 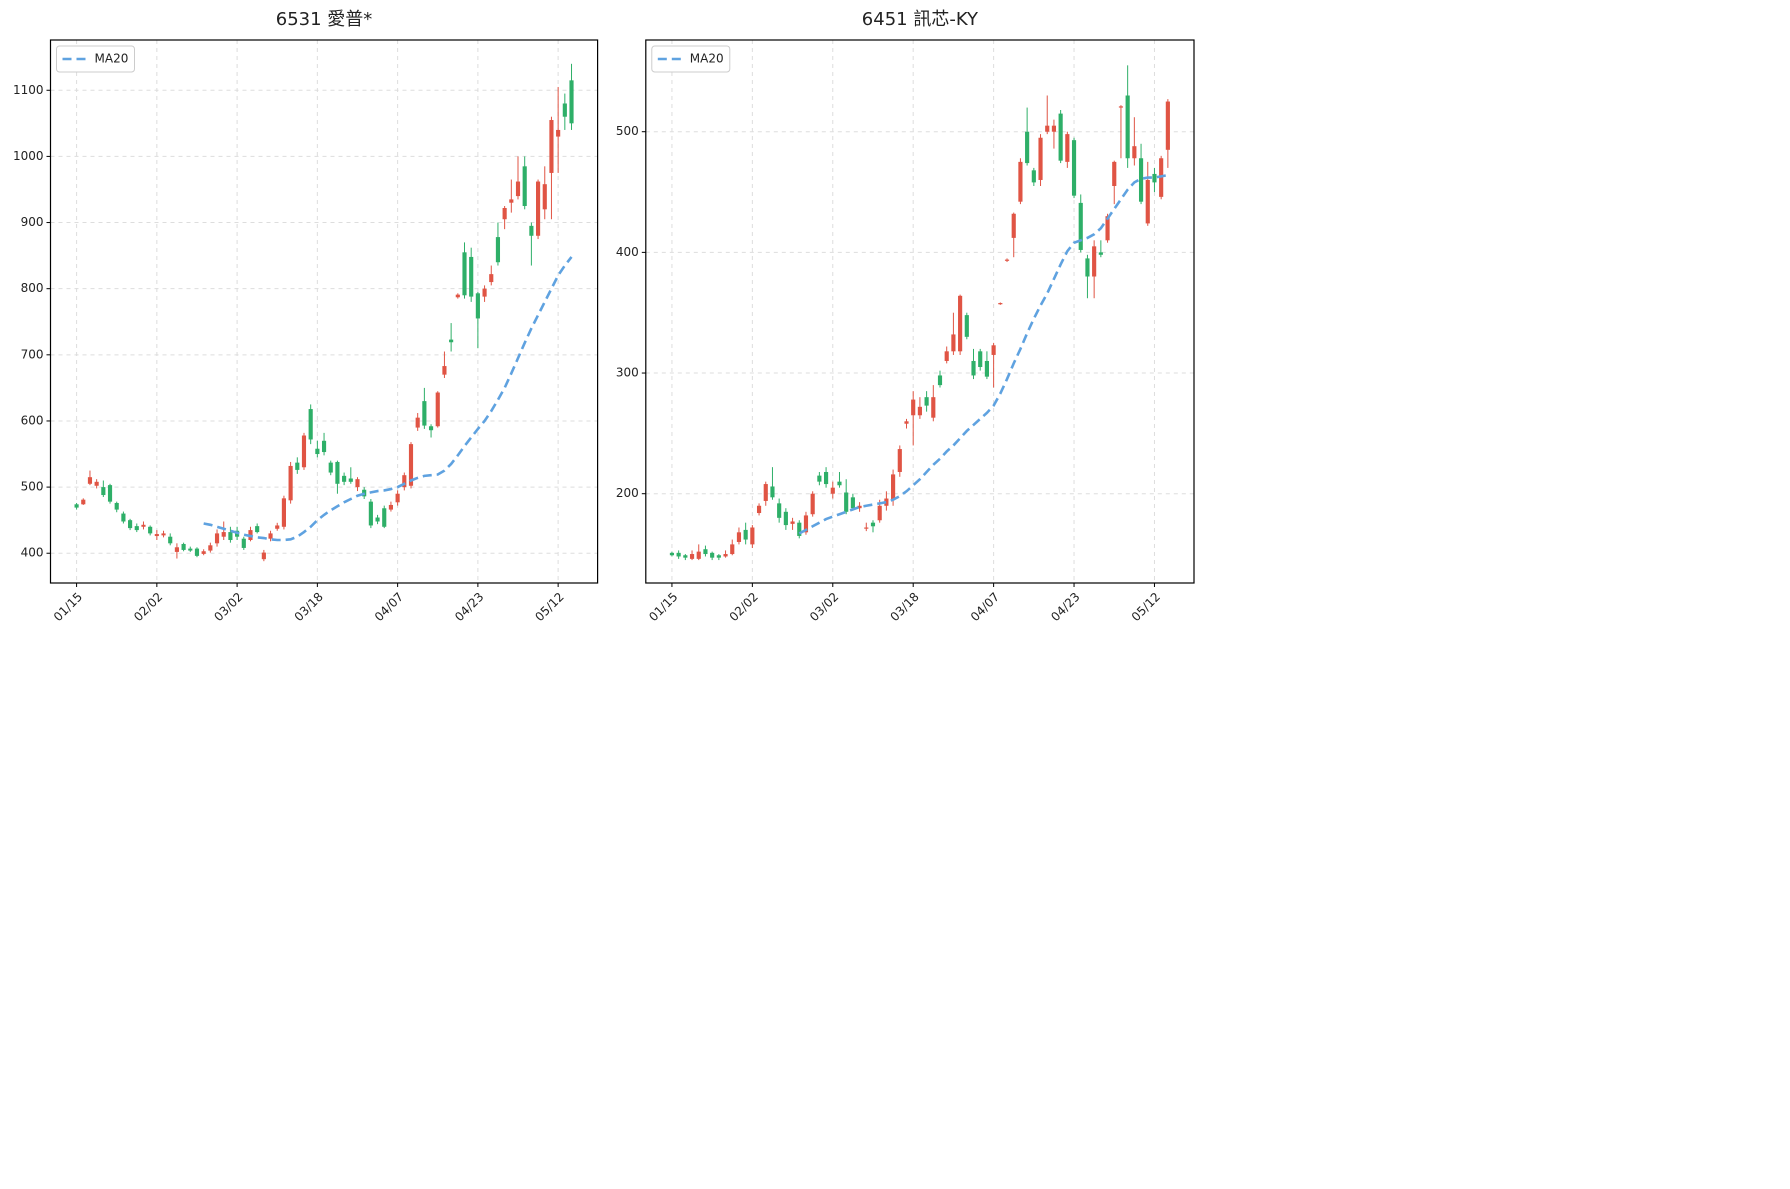 I want to click on x-tick-label: 05/12, so click(x=1146, y=607).